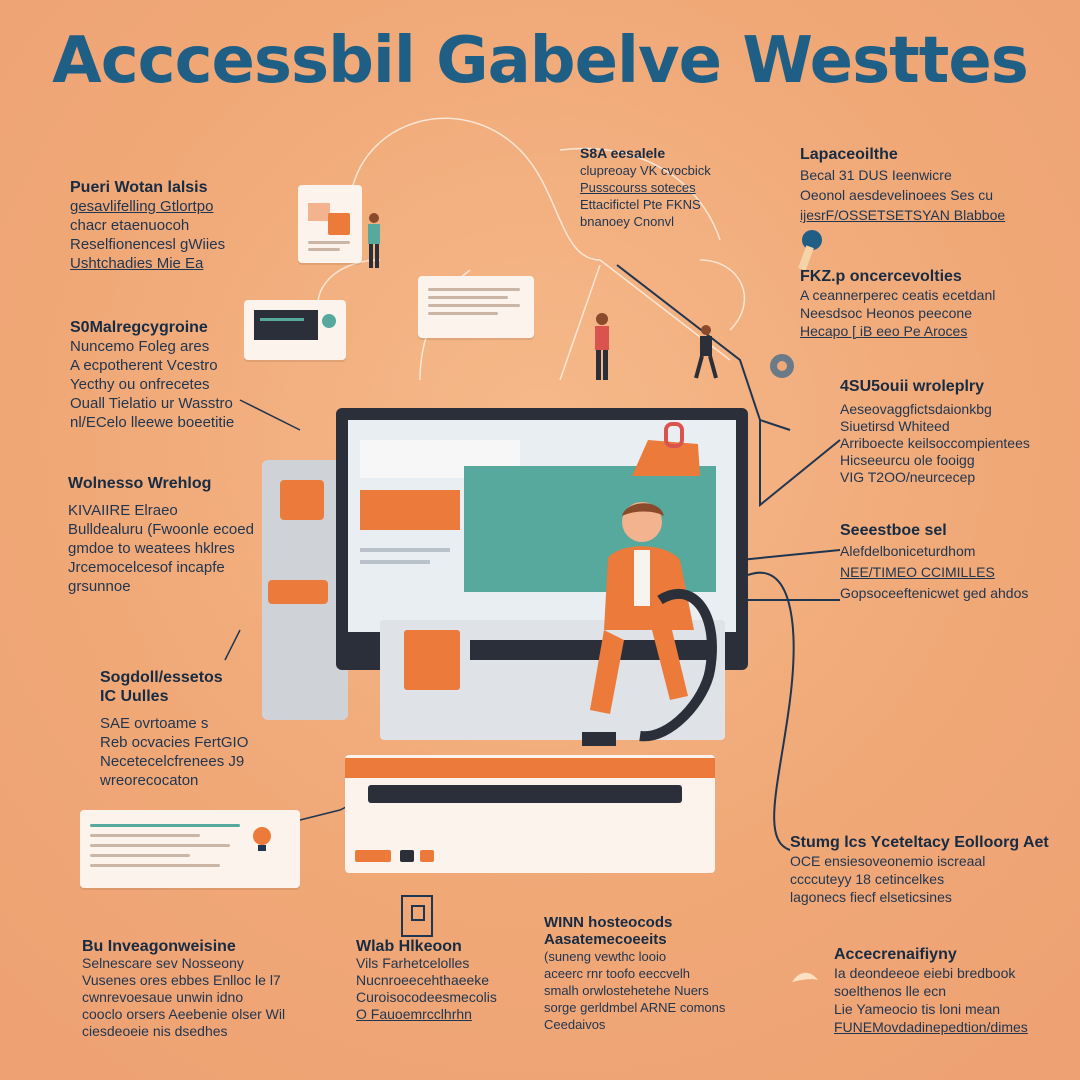 Image resolution: width=1080 pixels, height=1080 pixels. I want to click on block-heading: Pueri Wotan lalsis, so click(139, 187).